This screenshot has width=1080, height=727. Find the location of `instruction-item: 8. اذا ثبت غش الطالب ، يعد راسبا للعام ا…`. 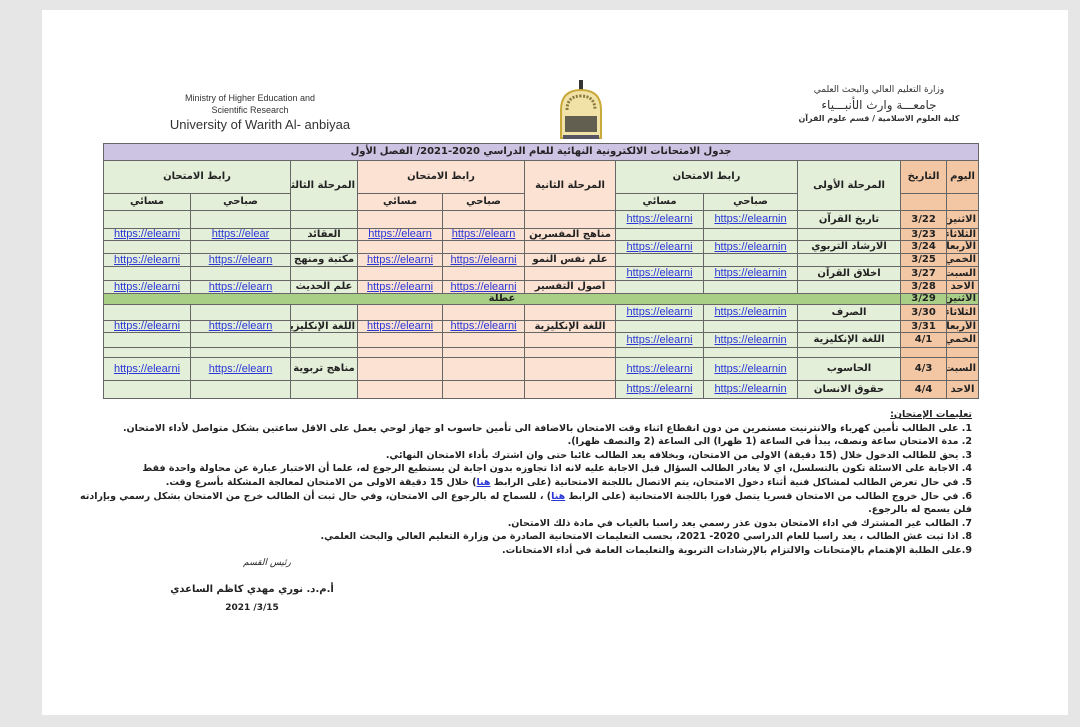

instruction-item: 8. اذا ثبت غش الطالب ، يعد راسبا للعام ا… is located at coordinates (646, 537).